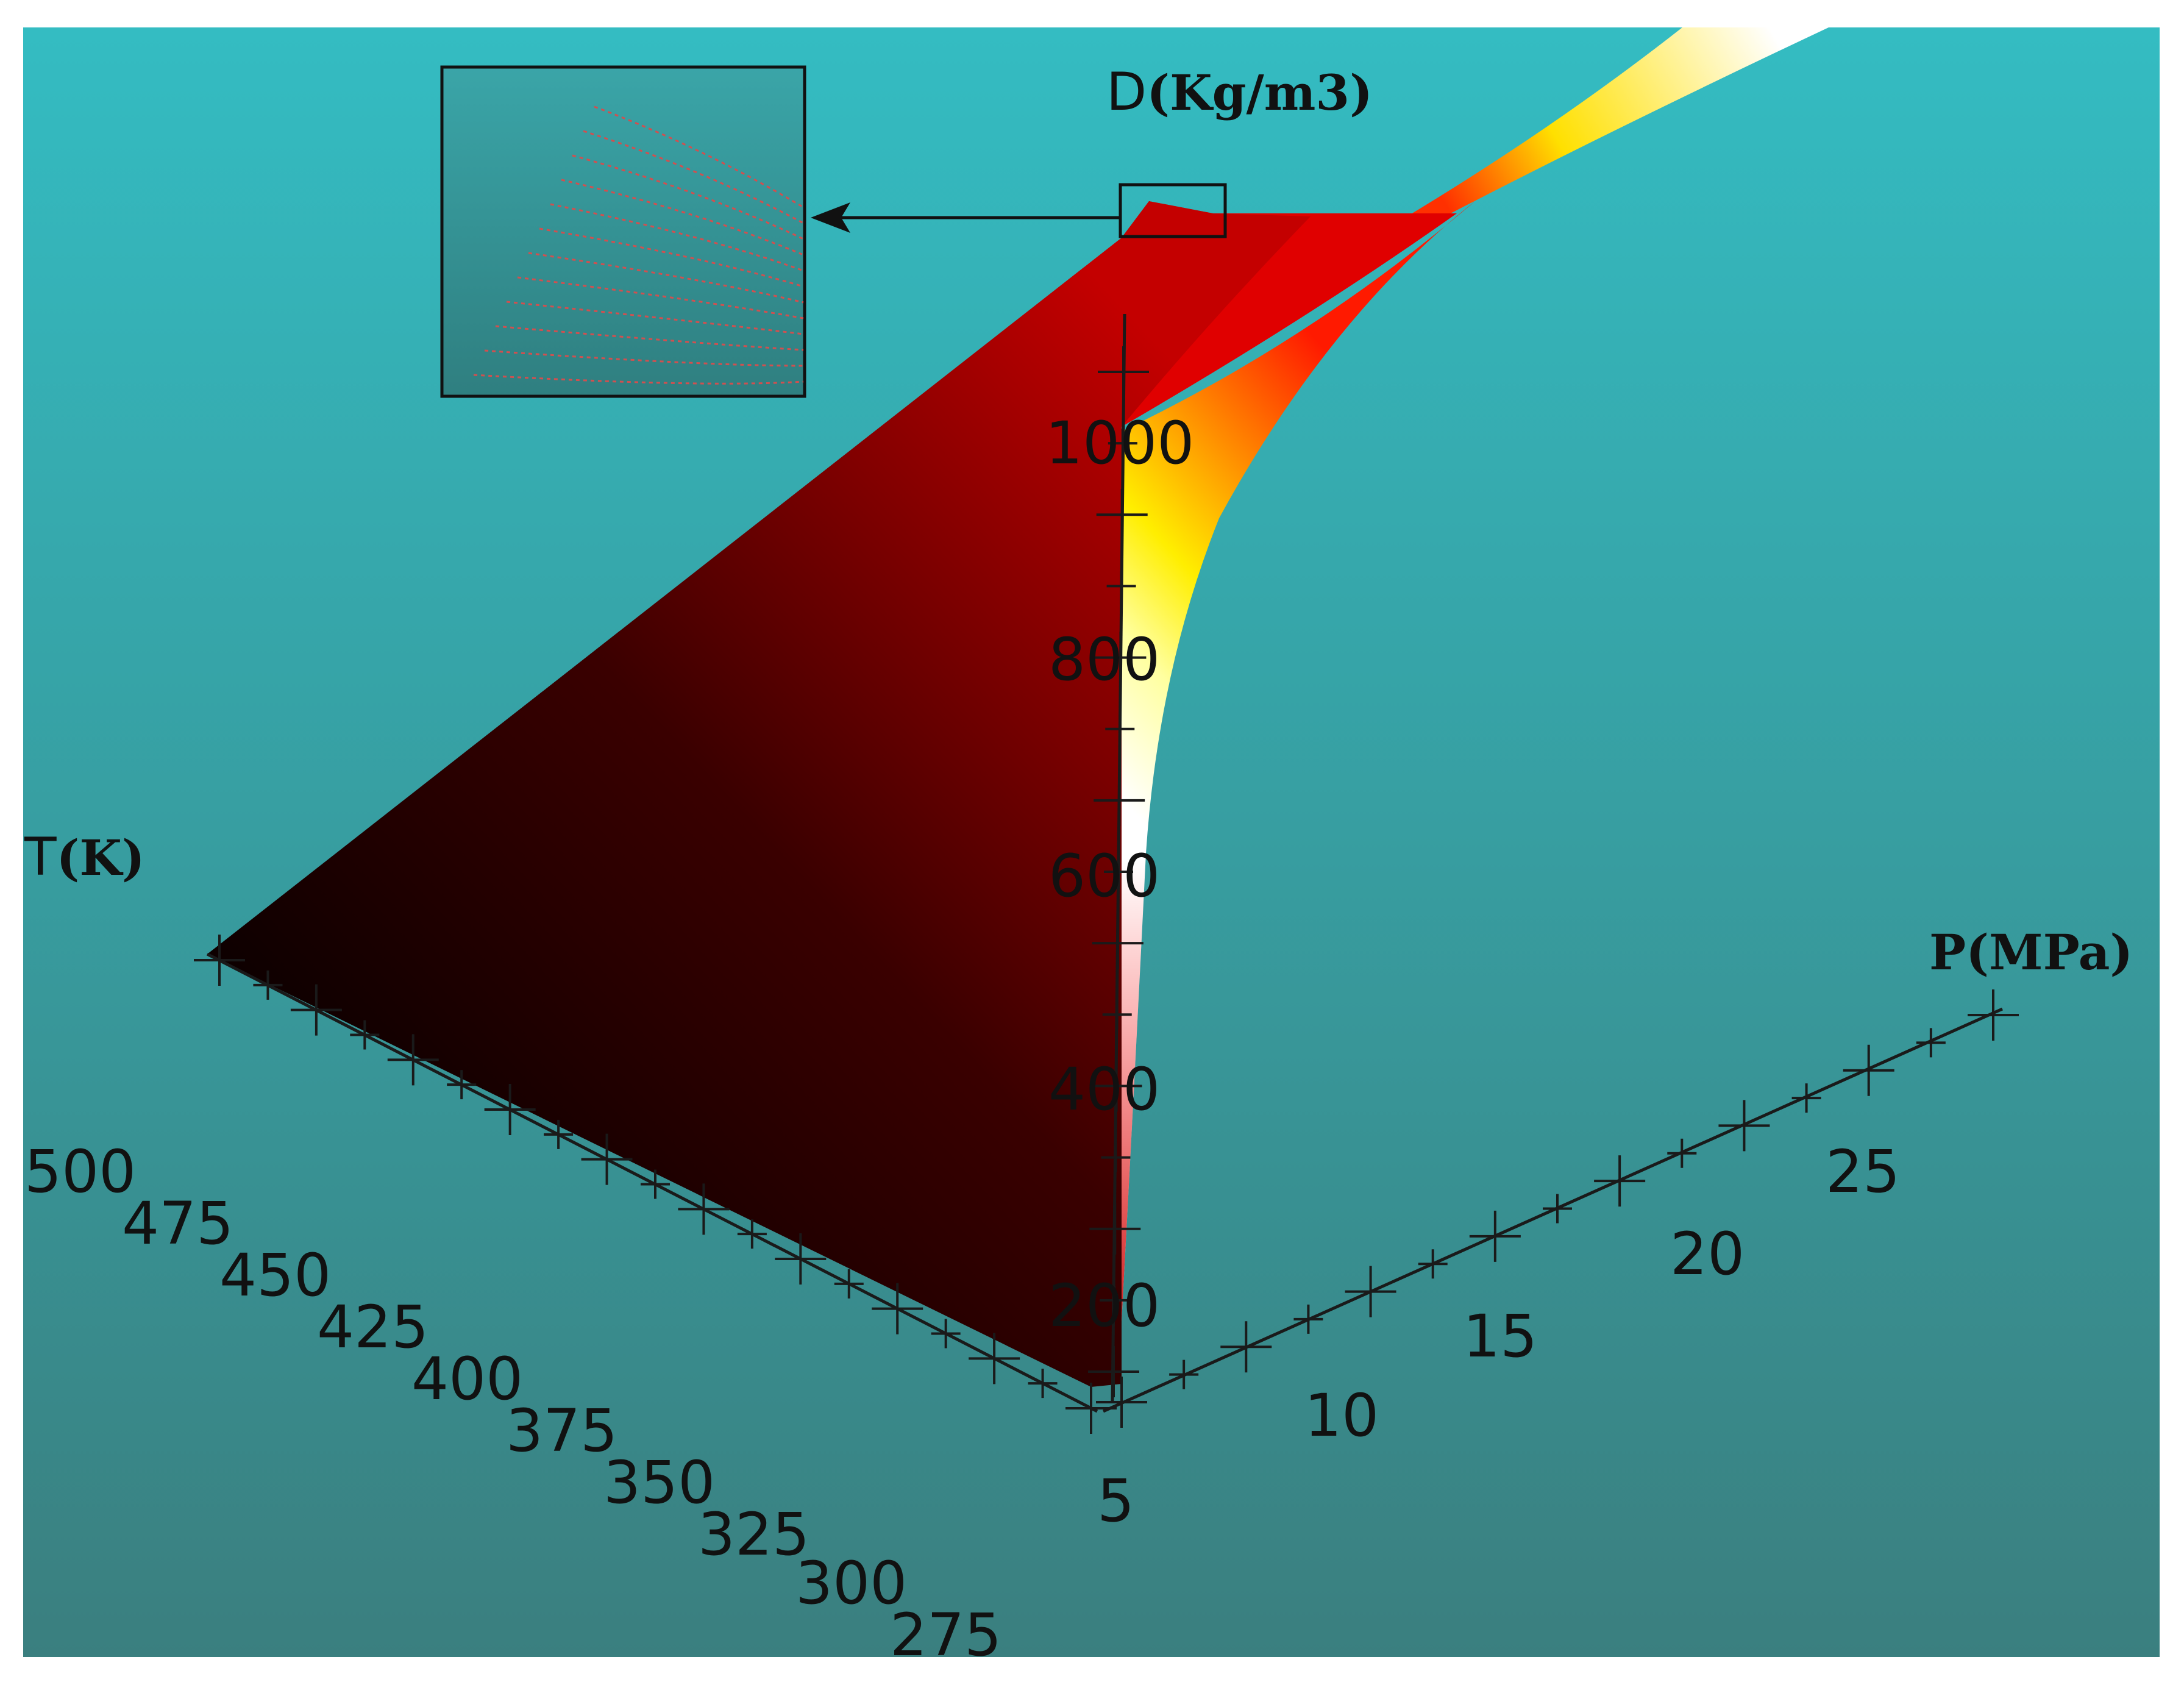 The height and width of the screenshot is (1682, 2184). I want to click on t-tick-label: 375, so click(561, 1431).